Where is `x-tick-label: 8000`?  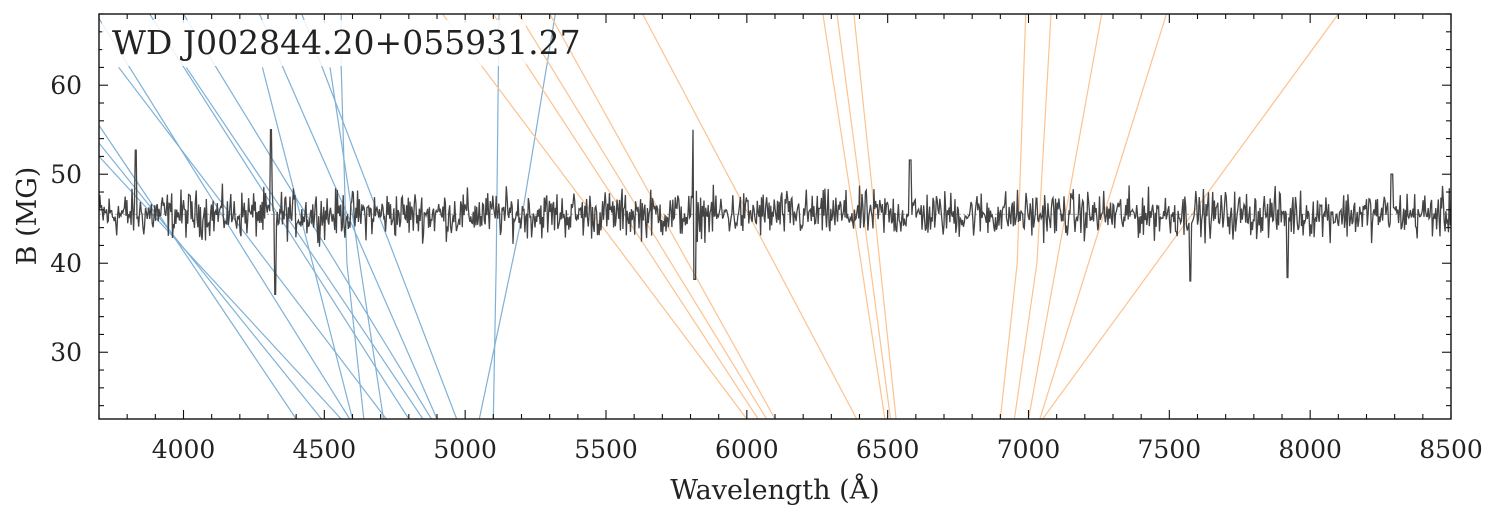
x-tick-label: 8000 is located at coordinates (1310, 449).